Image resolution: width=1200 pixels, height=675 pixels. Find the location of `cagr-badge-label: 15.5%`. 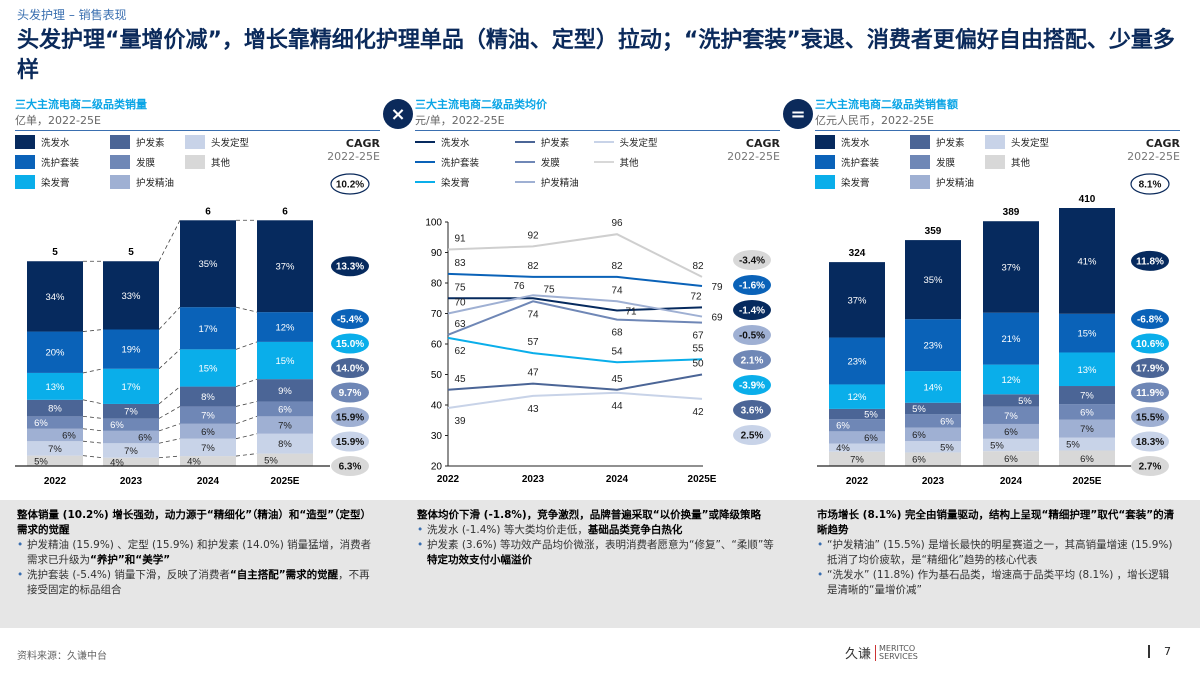

cagr-badge-label: 15.5% is located at coordinates (1150, 418).